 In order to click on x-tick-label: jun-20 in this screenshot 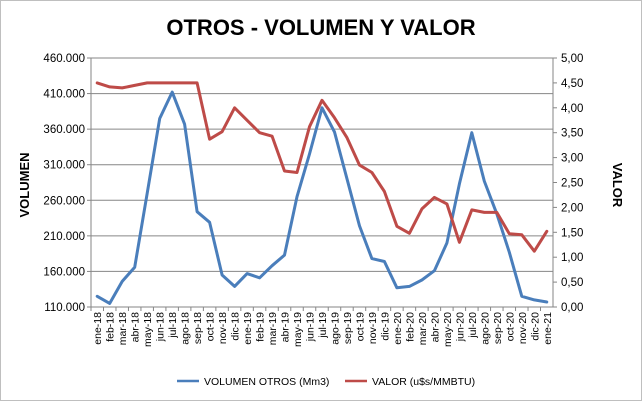, I will do `click(460, 327)`.